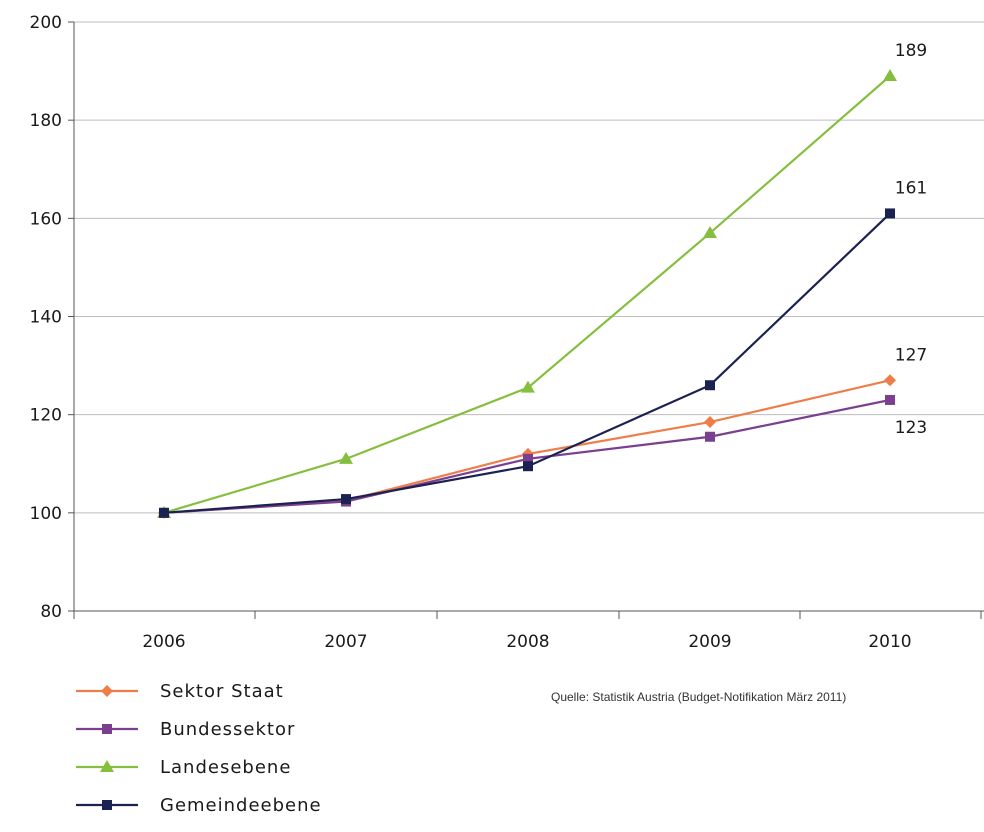 This screenshot has height=832, width=984. I want to click on y-tick-label: 180, so click(46, 121).